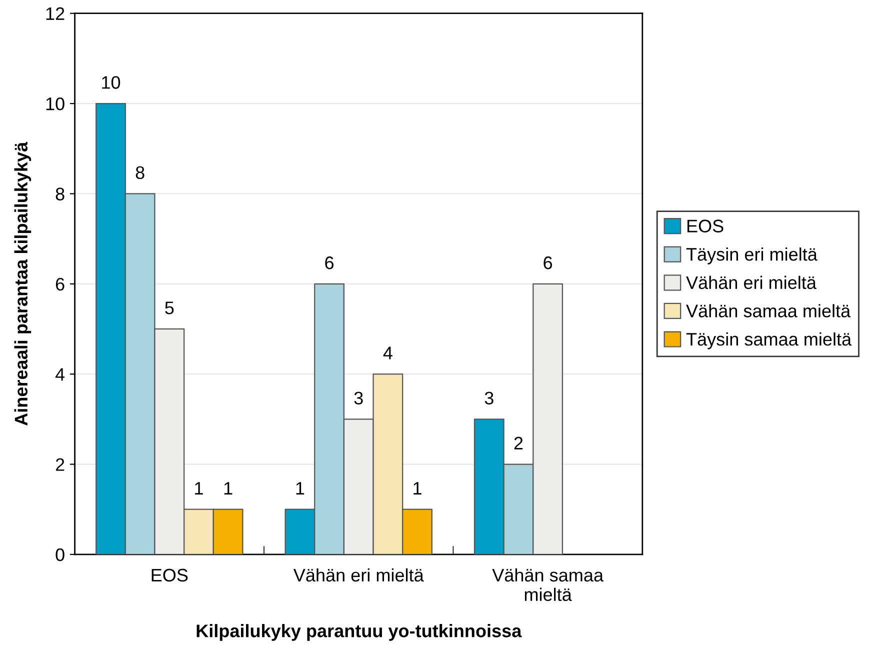 This screenshot has width=880, height=668. What do you see at coordinates (111, 82) in the screenshot?
I see `data-label: 10` at bounding box center [111, 82].